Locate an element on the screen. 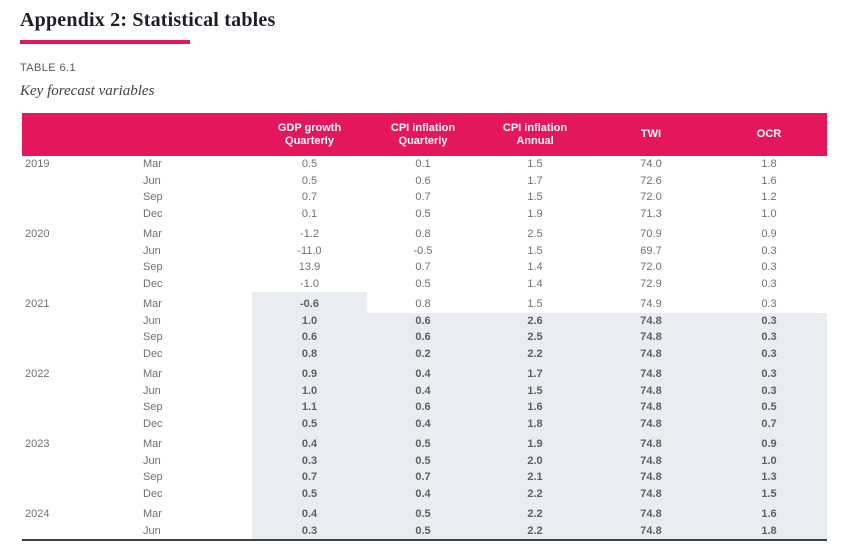  cell-gdp: 0.9 is located at coordinates (309, 372).